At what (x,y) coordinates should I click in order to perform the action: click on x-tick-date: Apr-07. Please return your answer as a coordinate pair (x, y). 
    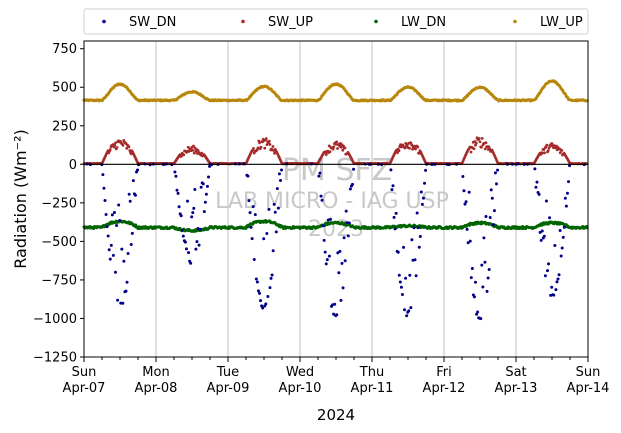
    Looking at the image, I should click on (84, 388).